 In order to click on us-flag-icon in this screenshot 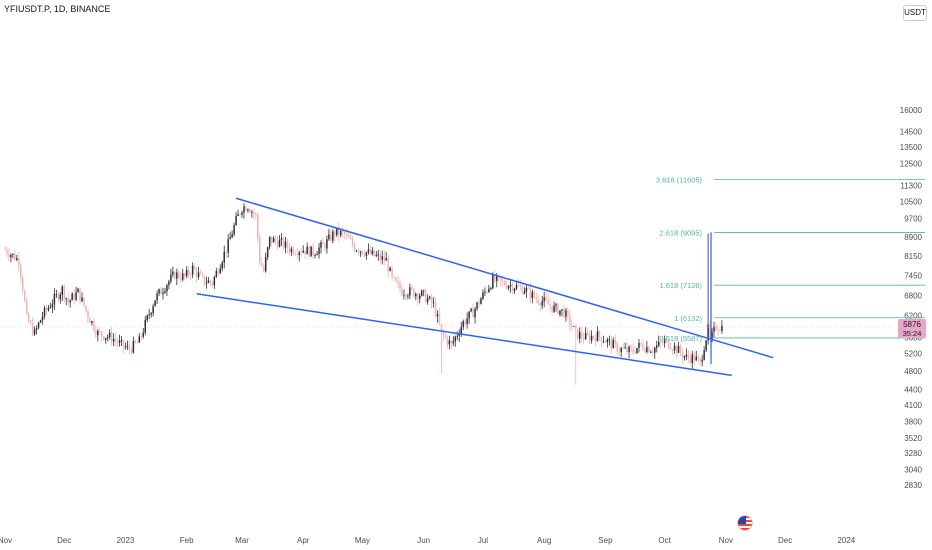, I will do `click(745, 523)`.